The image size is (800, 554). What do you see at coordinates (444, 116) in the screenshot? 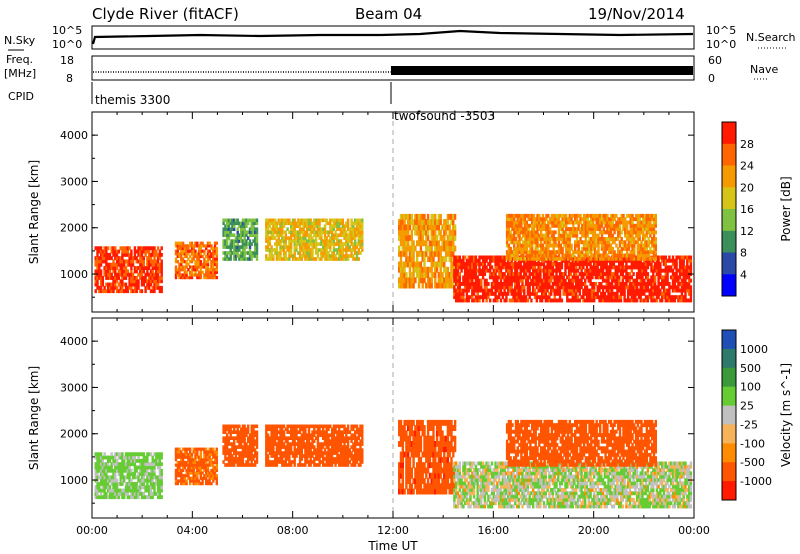
I see `cpid-program-2: twofsound -3503` at bounding box center [444, 116].